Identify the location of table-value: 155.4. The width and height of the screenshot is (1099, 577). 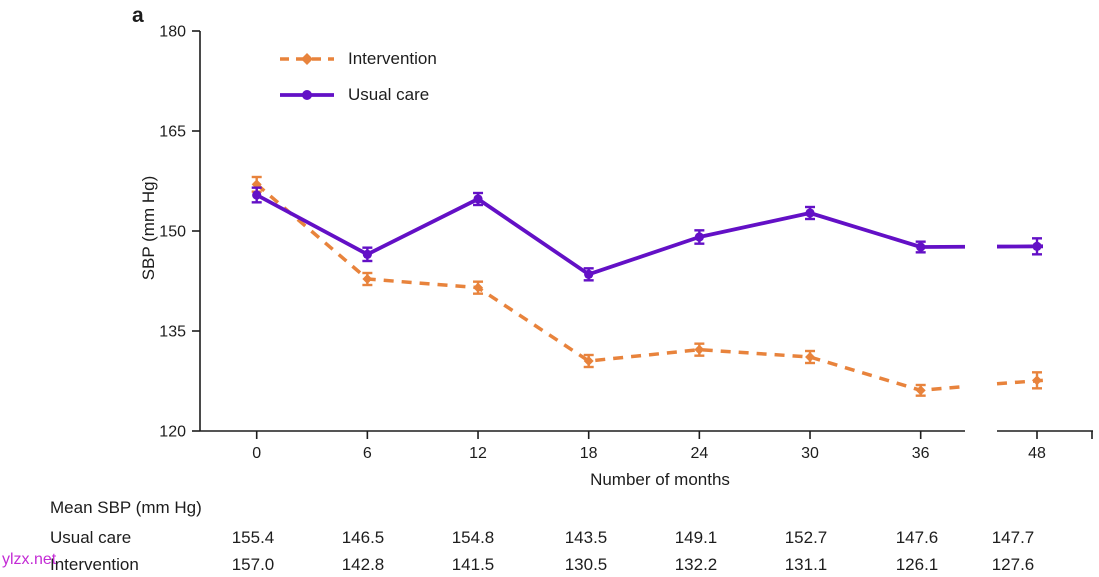
(253, 537).